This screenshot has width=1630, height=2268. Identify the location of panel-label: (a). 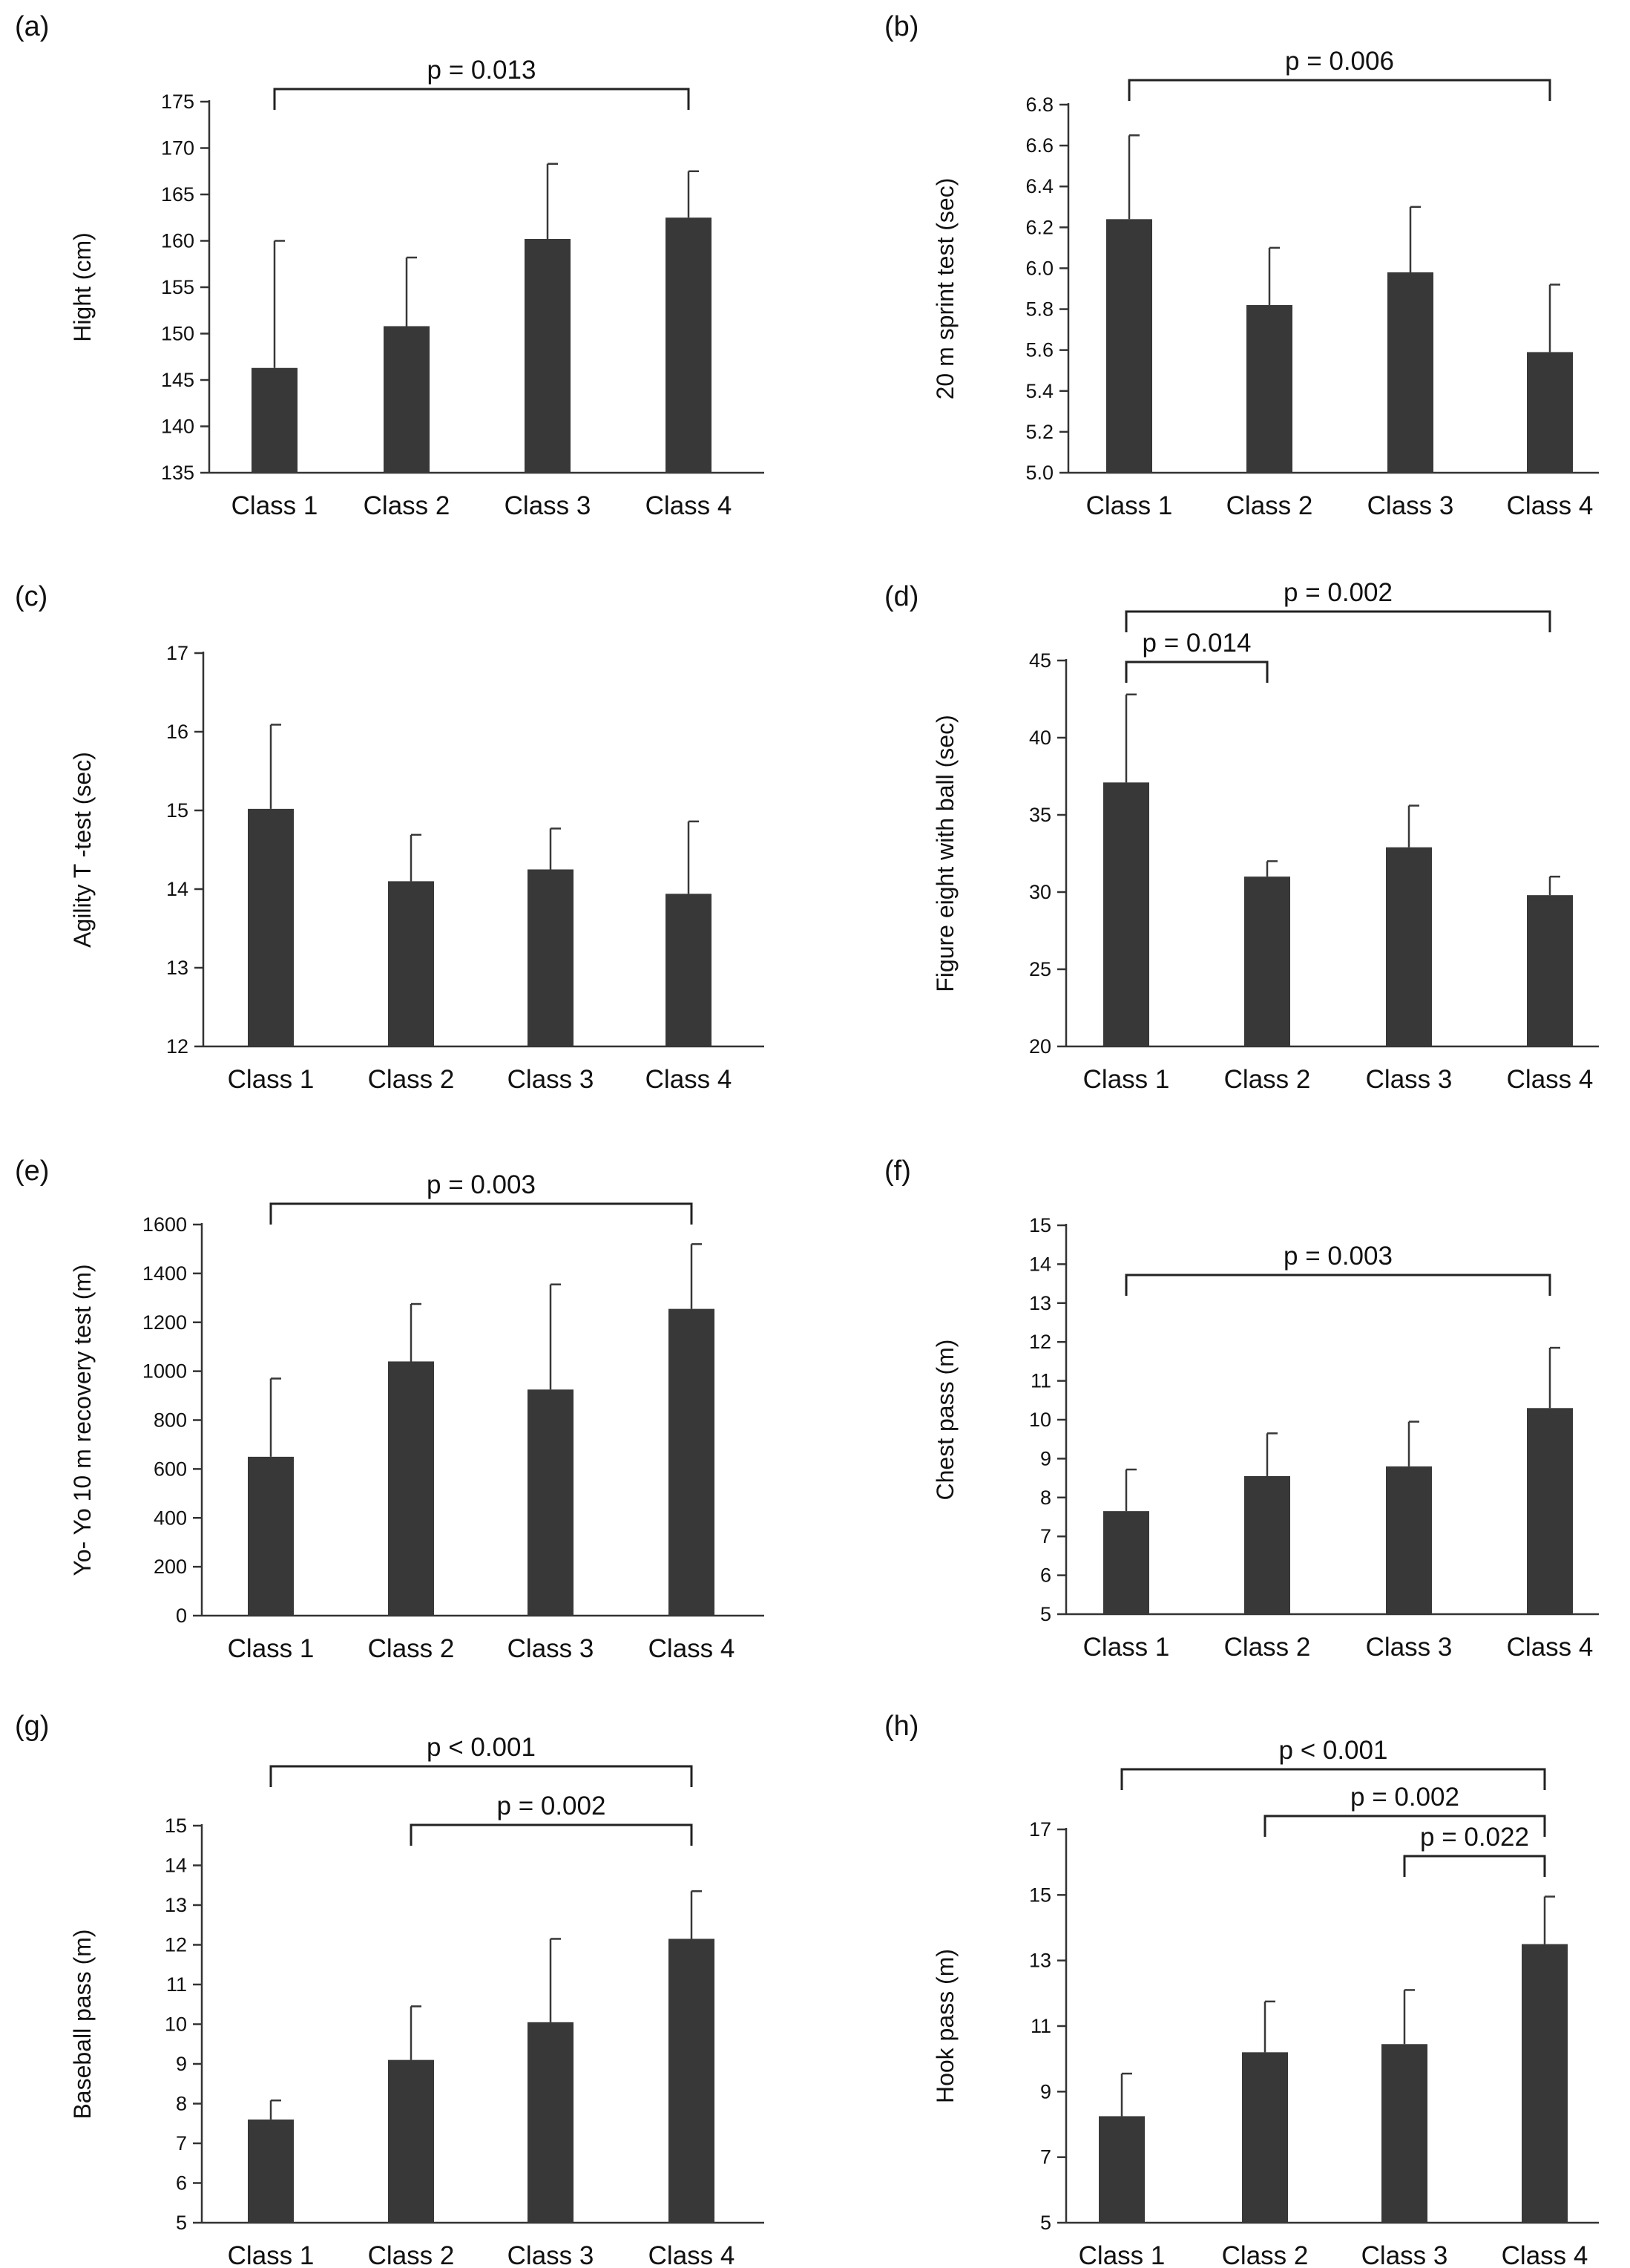
(32, 26).